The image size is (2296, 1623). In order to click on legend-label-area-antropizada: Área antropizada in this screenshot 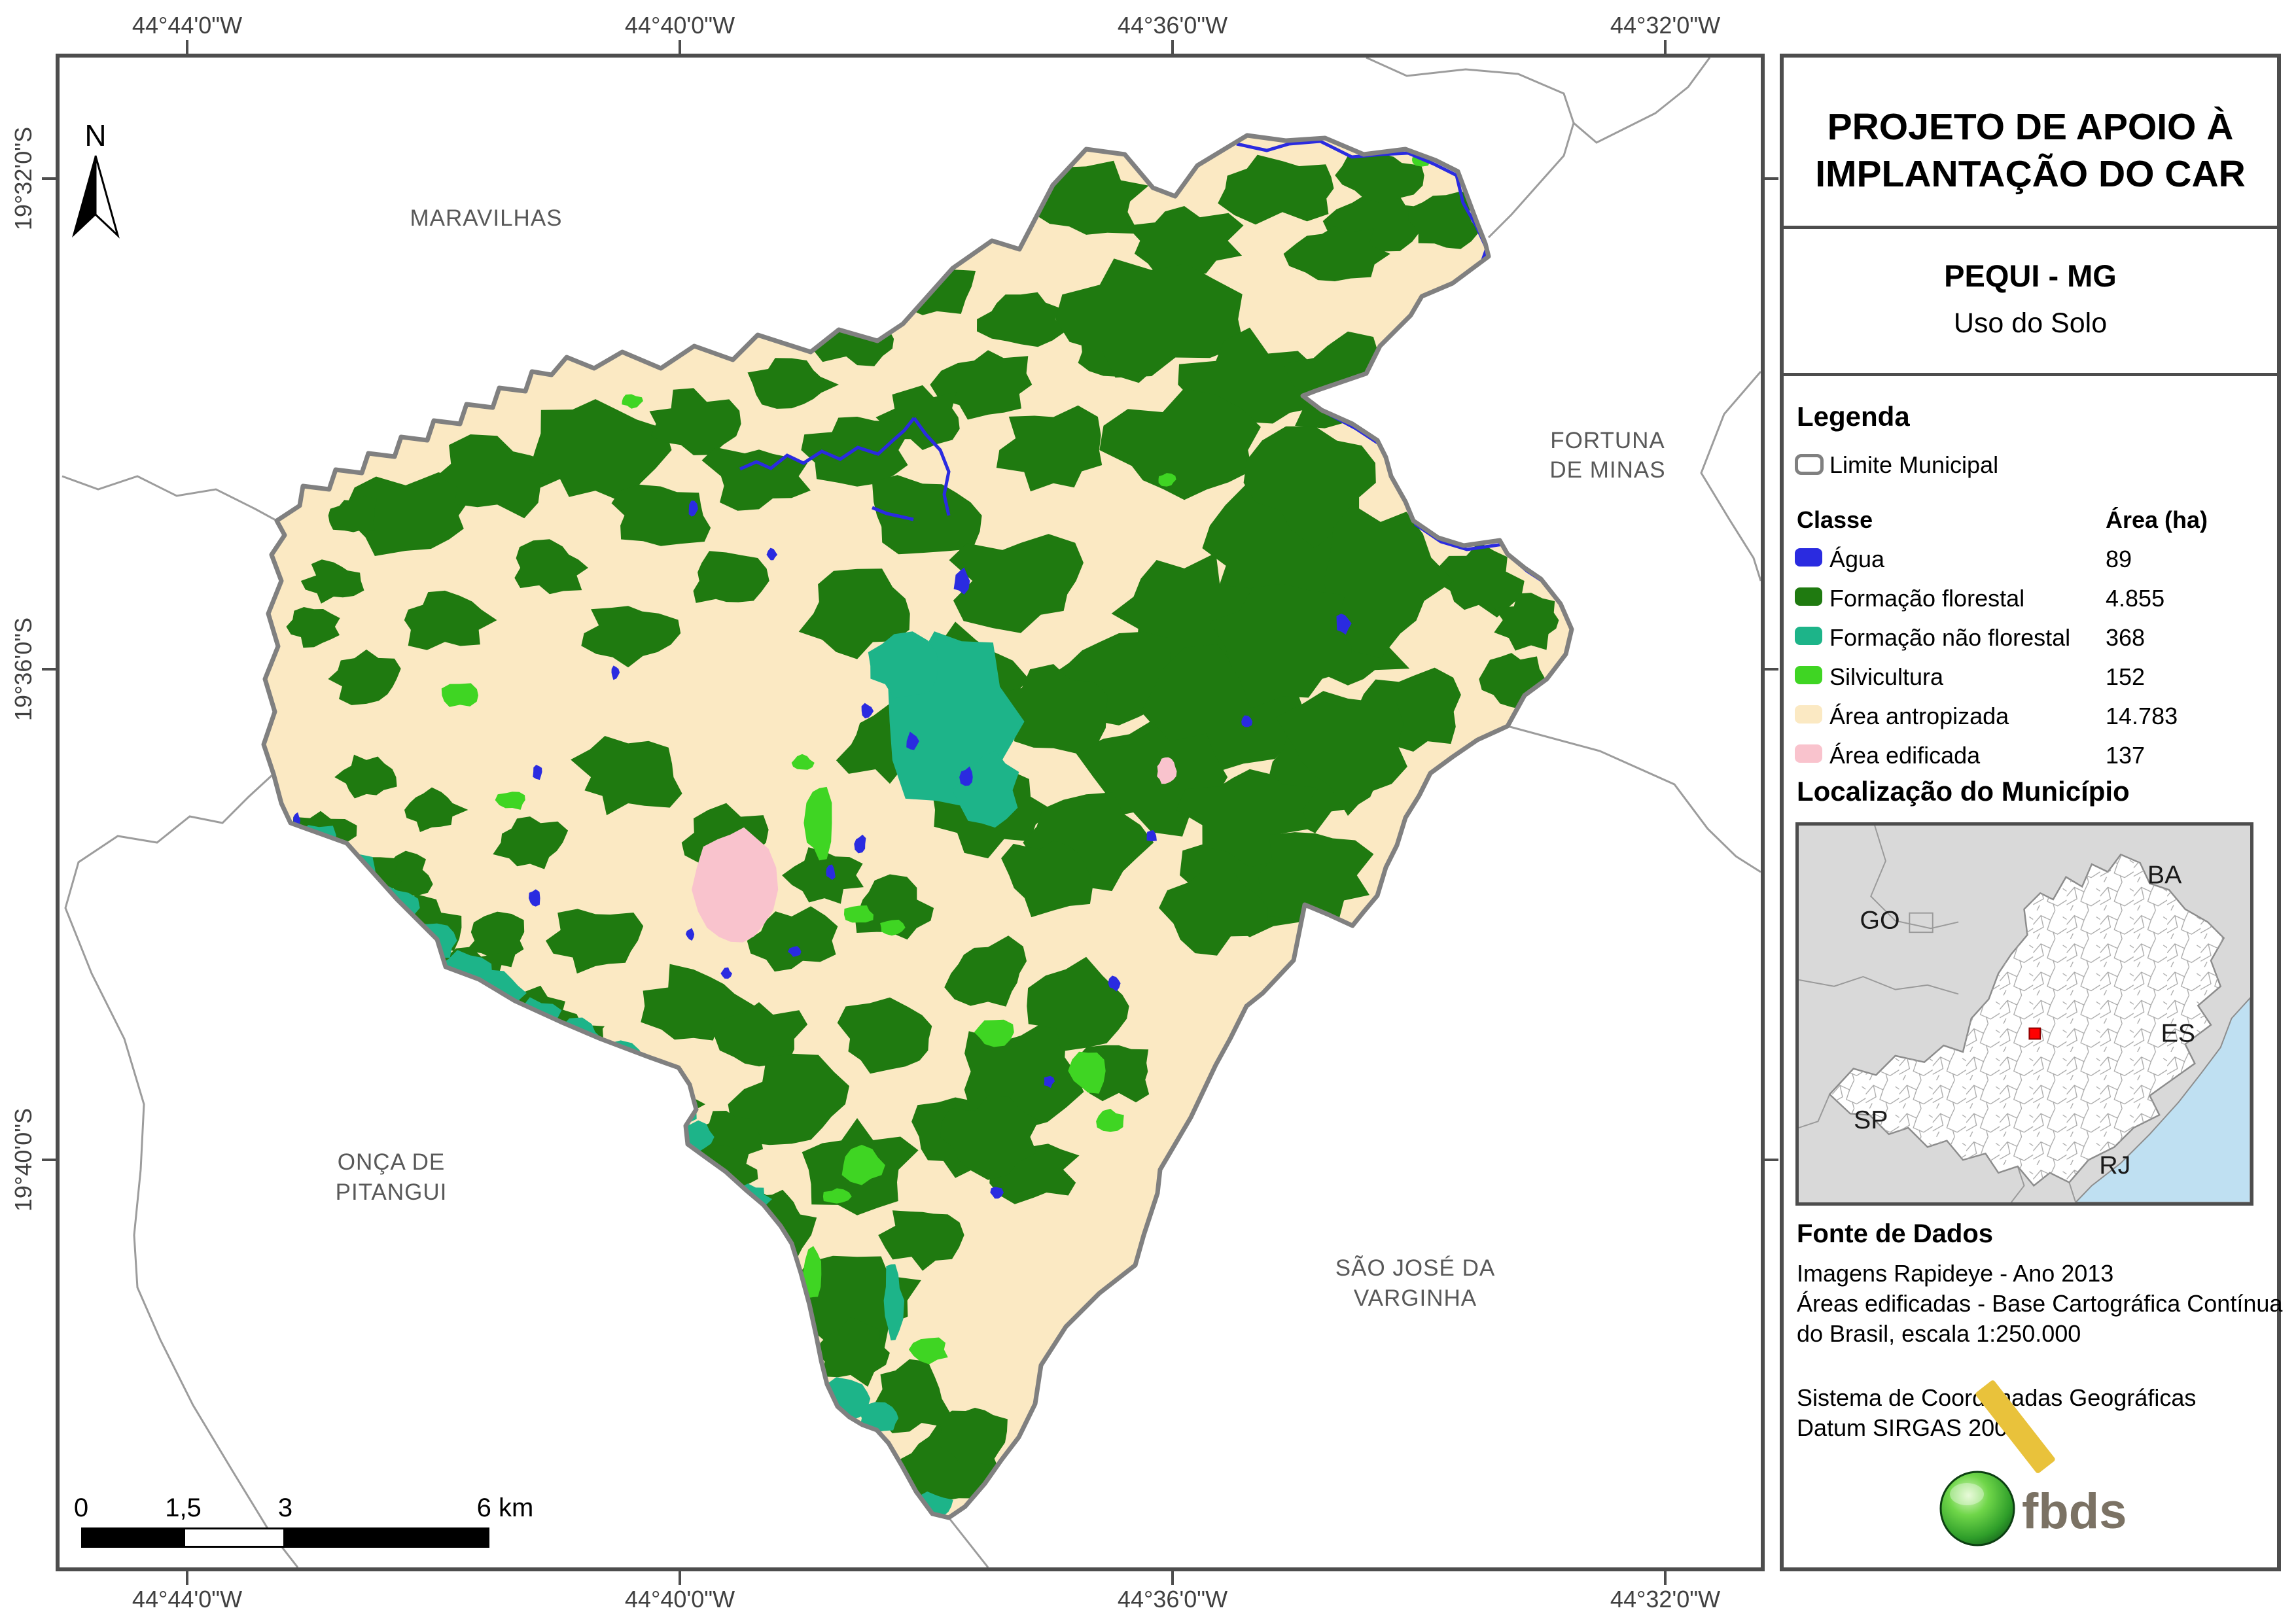, I will do `click(1919, 716)`.